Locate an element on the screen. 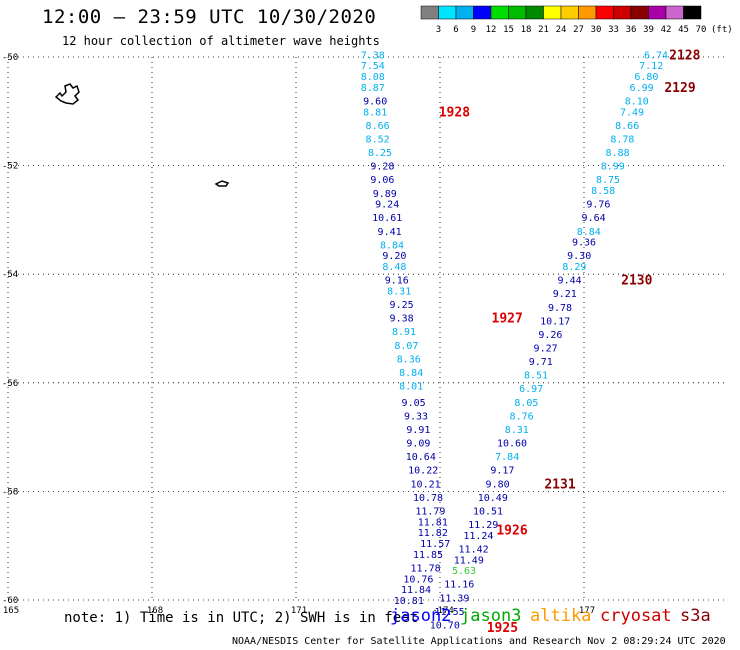 The width and height of the screenshot is (740, 650). wave-height-label: 8.88 is located at coordinates (618, 153).